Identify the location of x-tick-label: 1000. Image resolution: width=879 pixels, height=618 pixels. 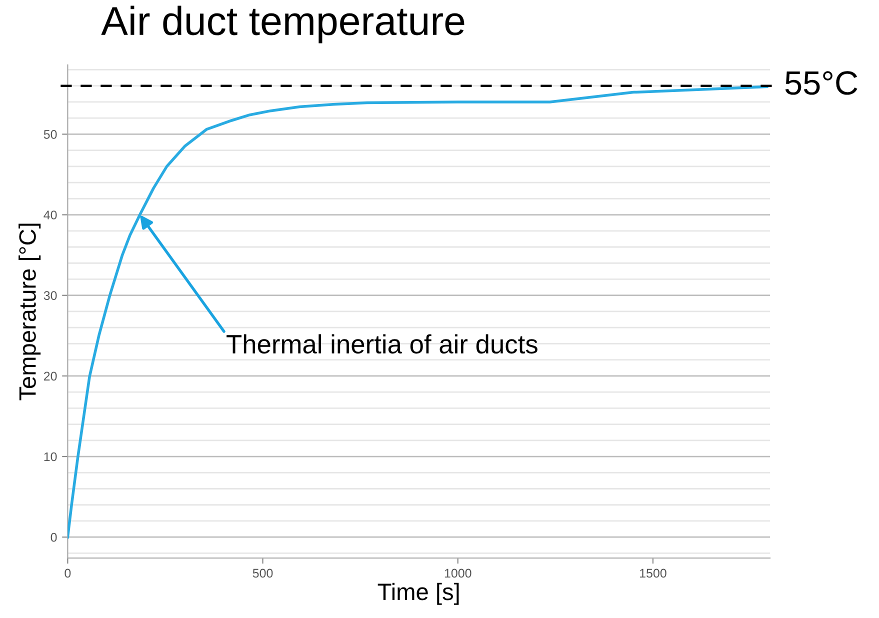
(458, 573).